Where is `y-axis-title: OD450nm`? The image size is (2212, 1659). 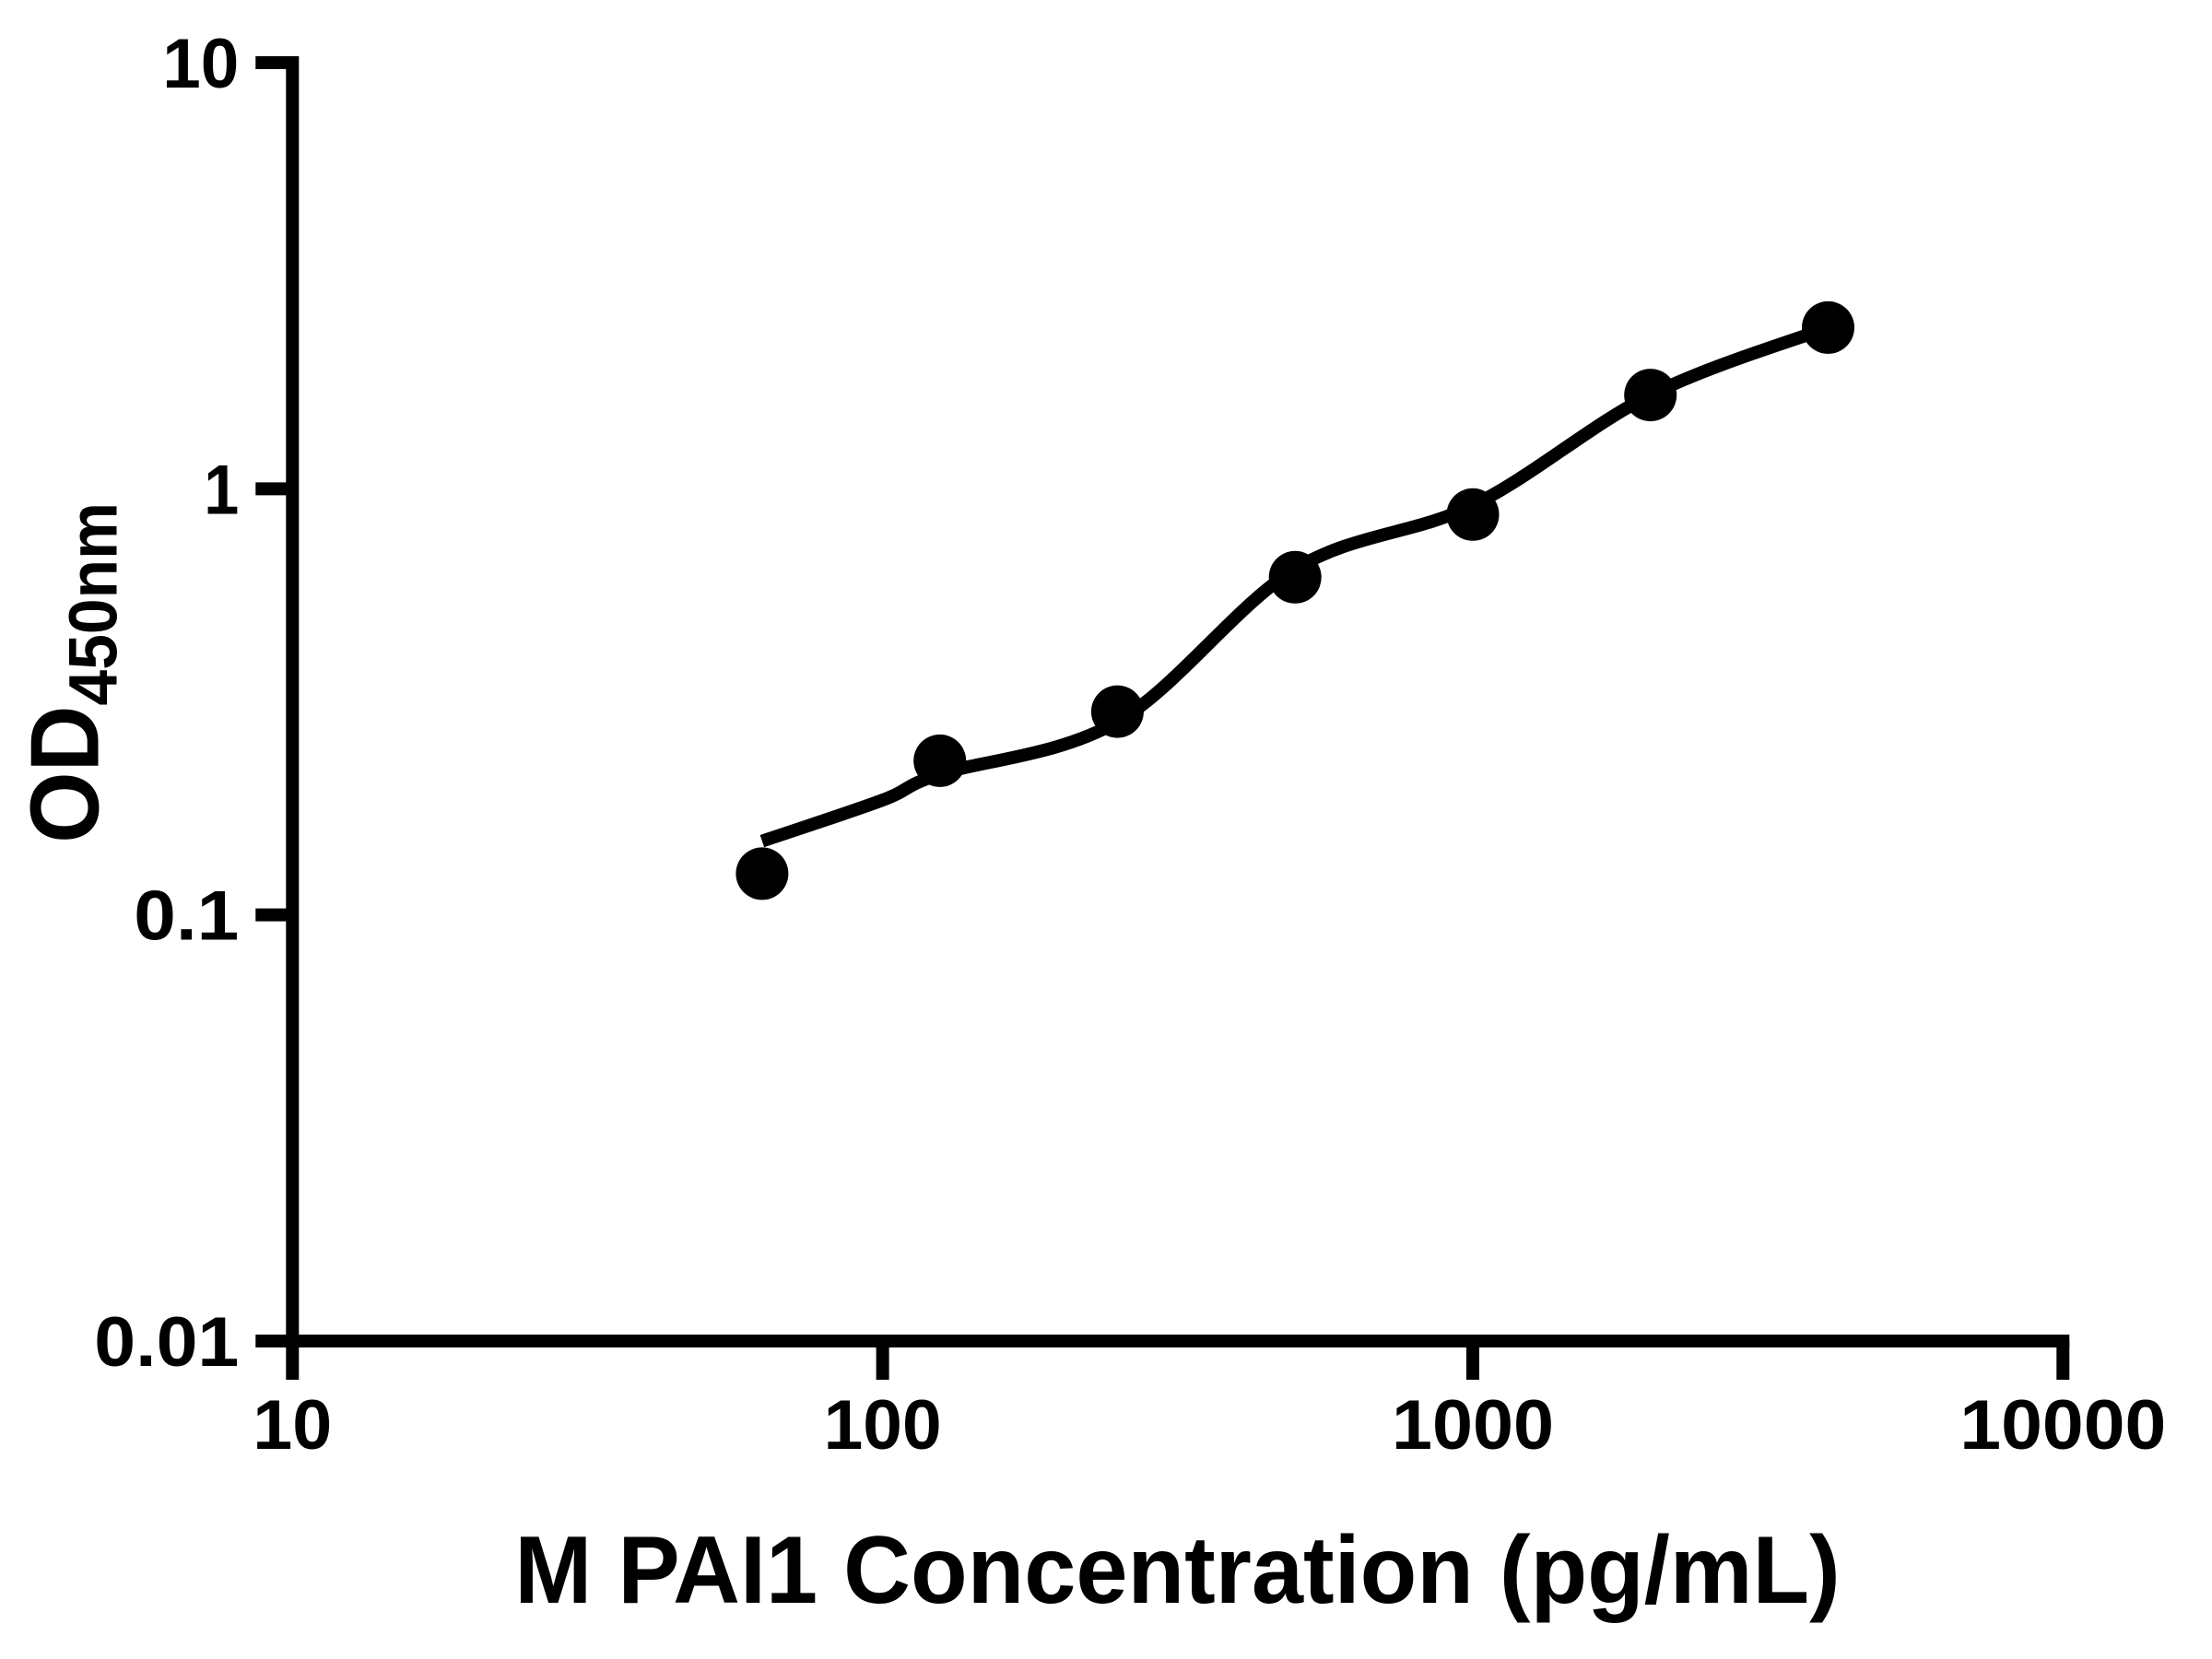 y-axis-title: OD450nm is located at coordinates (71, 672).